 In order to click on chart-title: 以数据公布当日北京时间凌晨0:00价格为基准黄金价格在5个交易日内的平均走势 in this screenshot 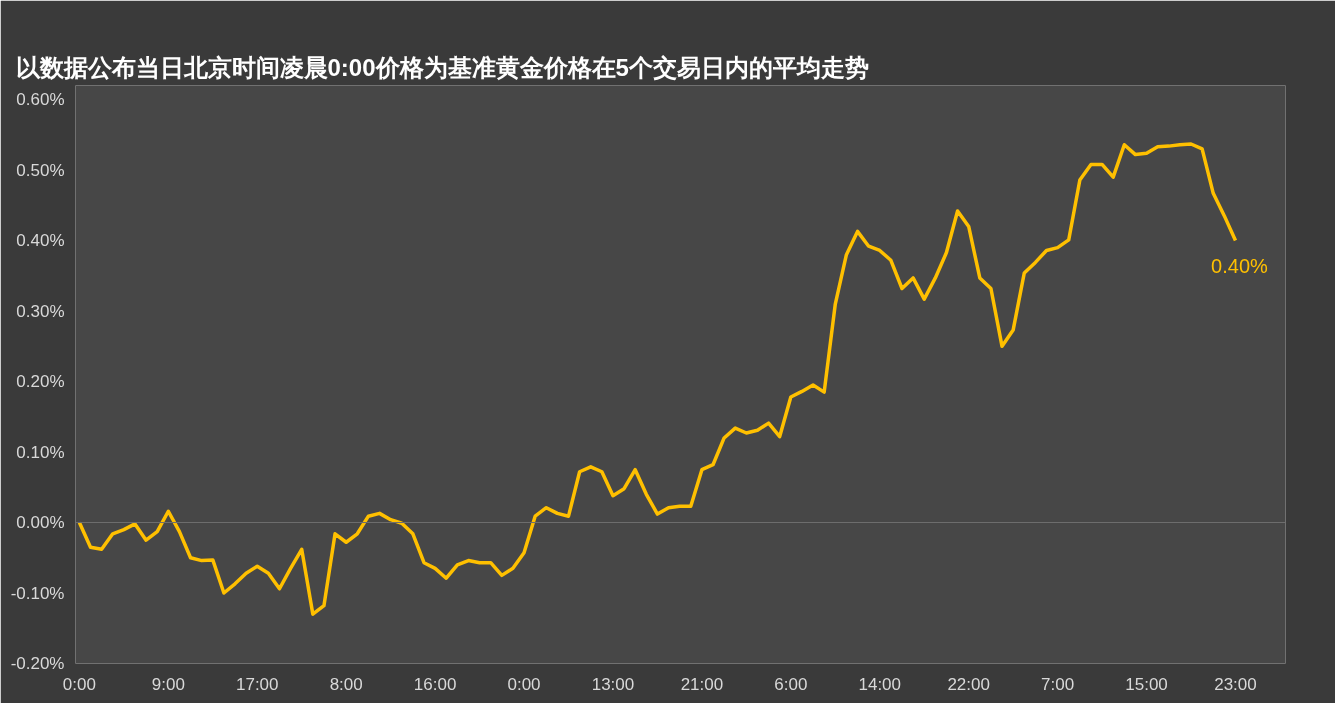, I will do `click(442, 67)`.